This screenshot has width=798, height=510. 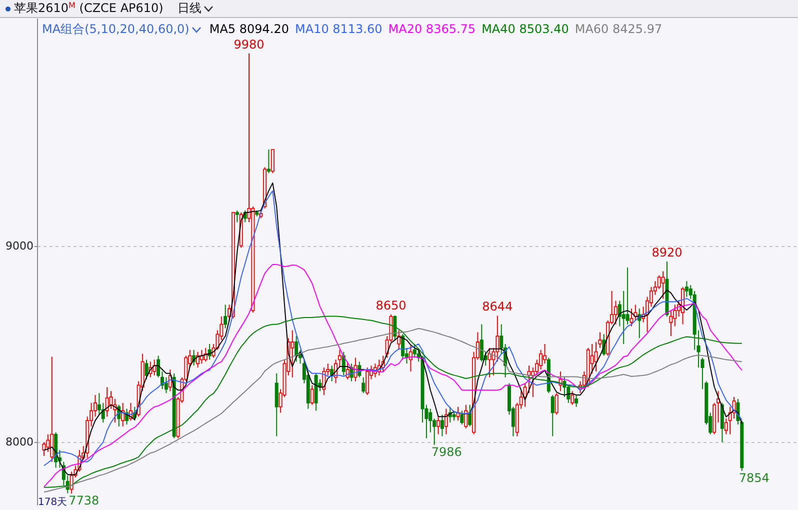 I want to click on legend-title: MA组合(5,10,20,40,60,0), so click(x=116, y=29).